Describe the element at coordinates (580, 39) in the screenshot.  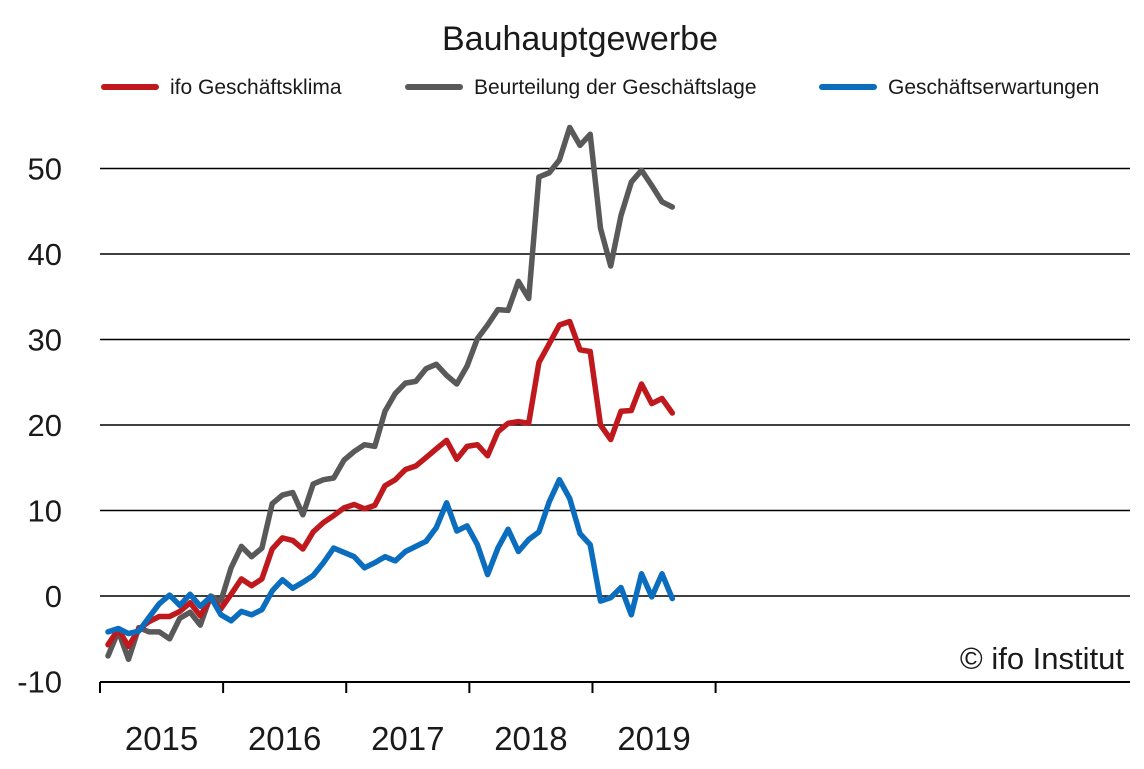
I see `chart-title: Bauhauptgewerbe` at that location.